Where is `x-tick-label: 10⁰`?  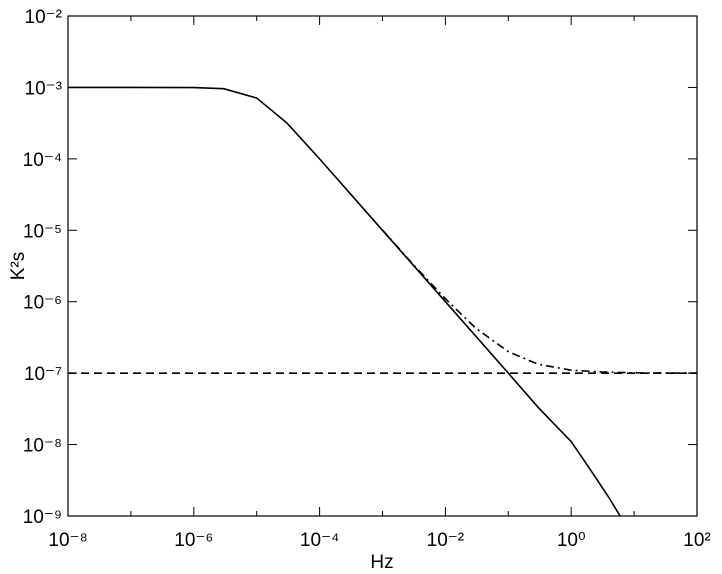 x-tick-label: 10⁰ is located at coordinates (571, 540).